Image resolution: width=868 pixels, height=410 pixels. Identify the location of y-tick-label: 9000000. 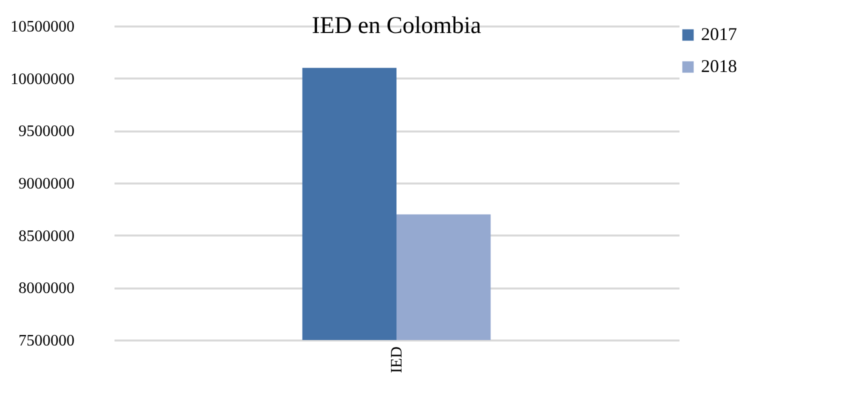
(46, 184).